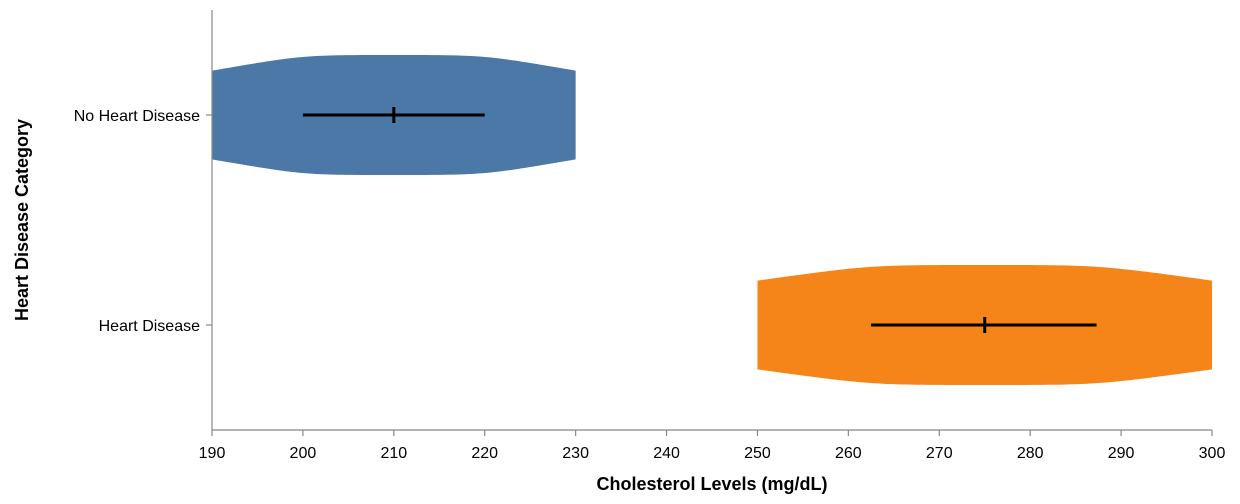 Image resolution: width=1240 pixels, height=504 pixels. Describe the element at coordinates (757, 453) in the screenshot. I see `x-tick-label: 250` at that location.